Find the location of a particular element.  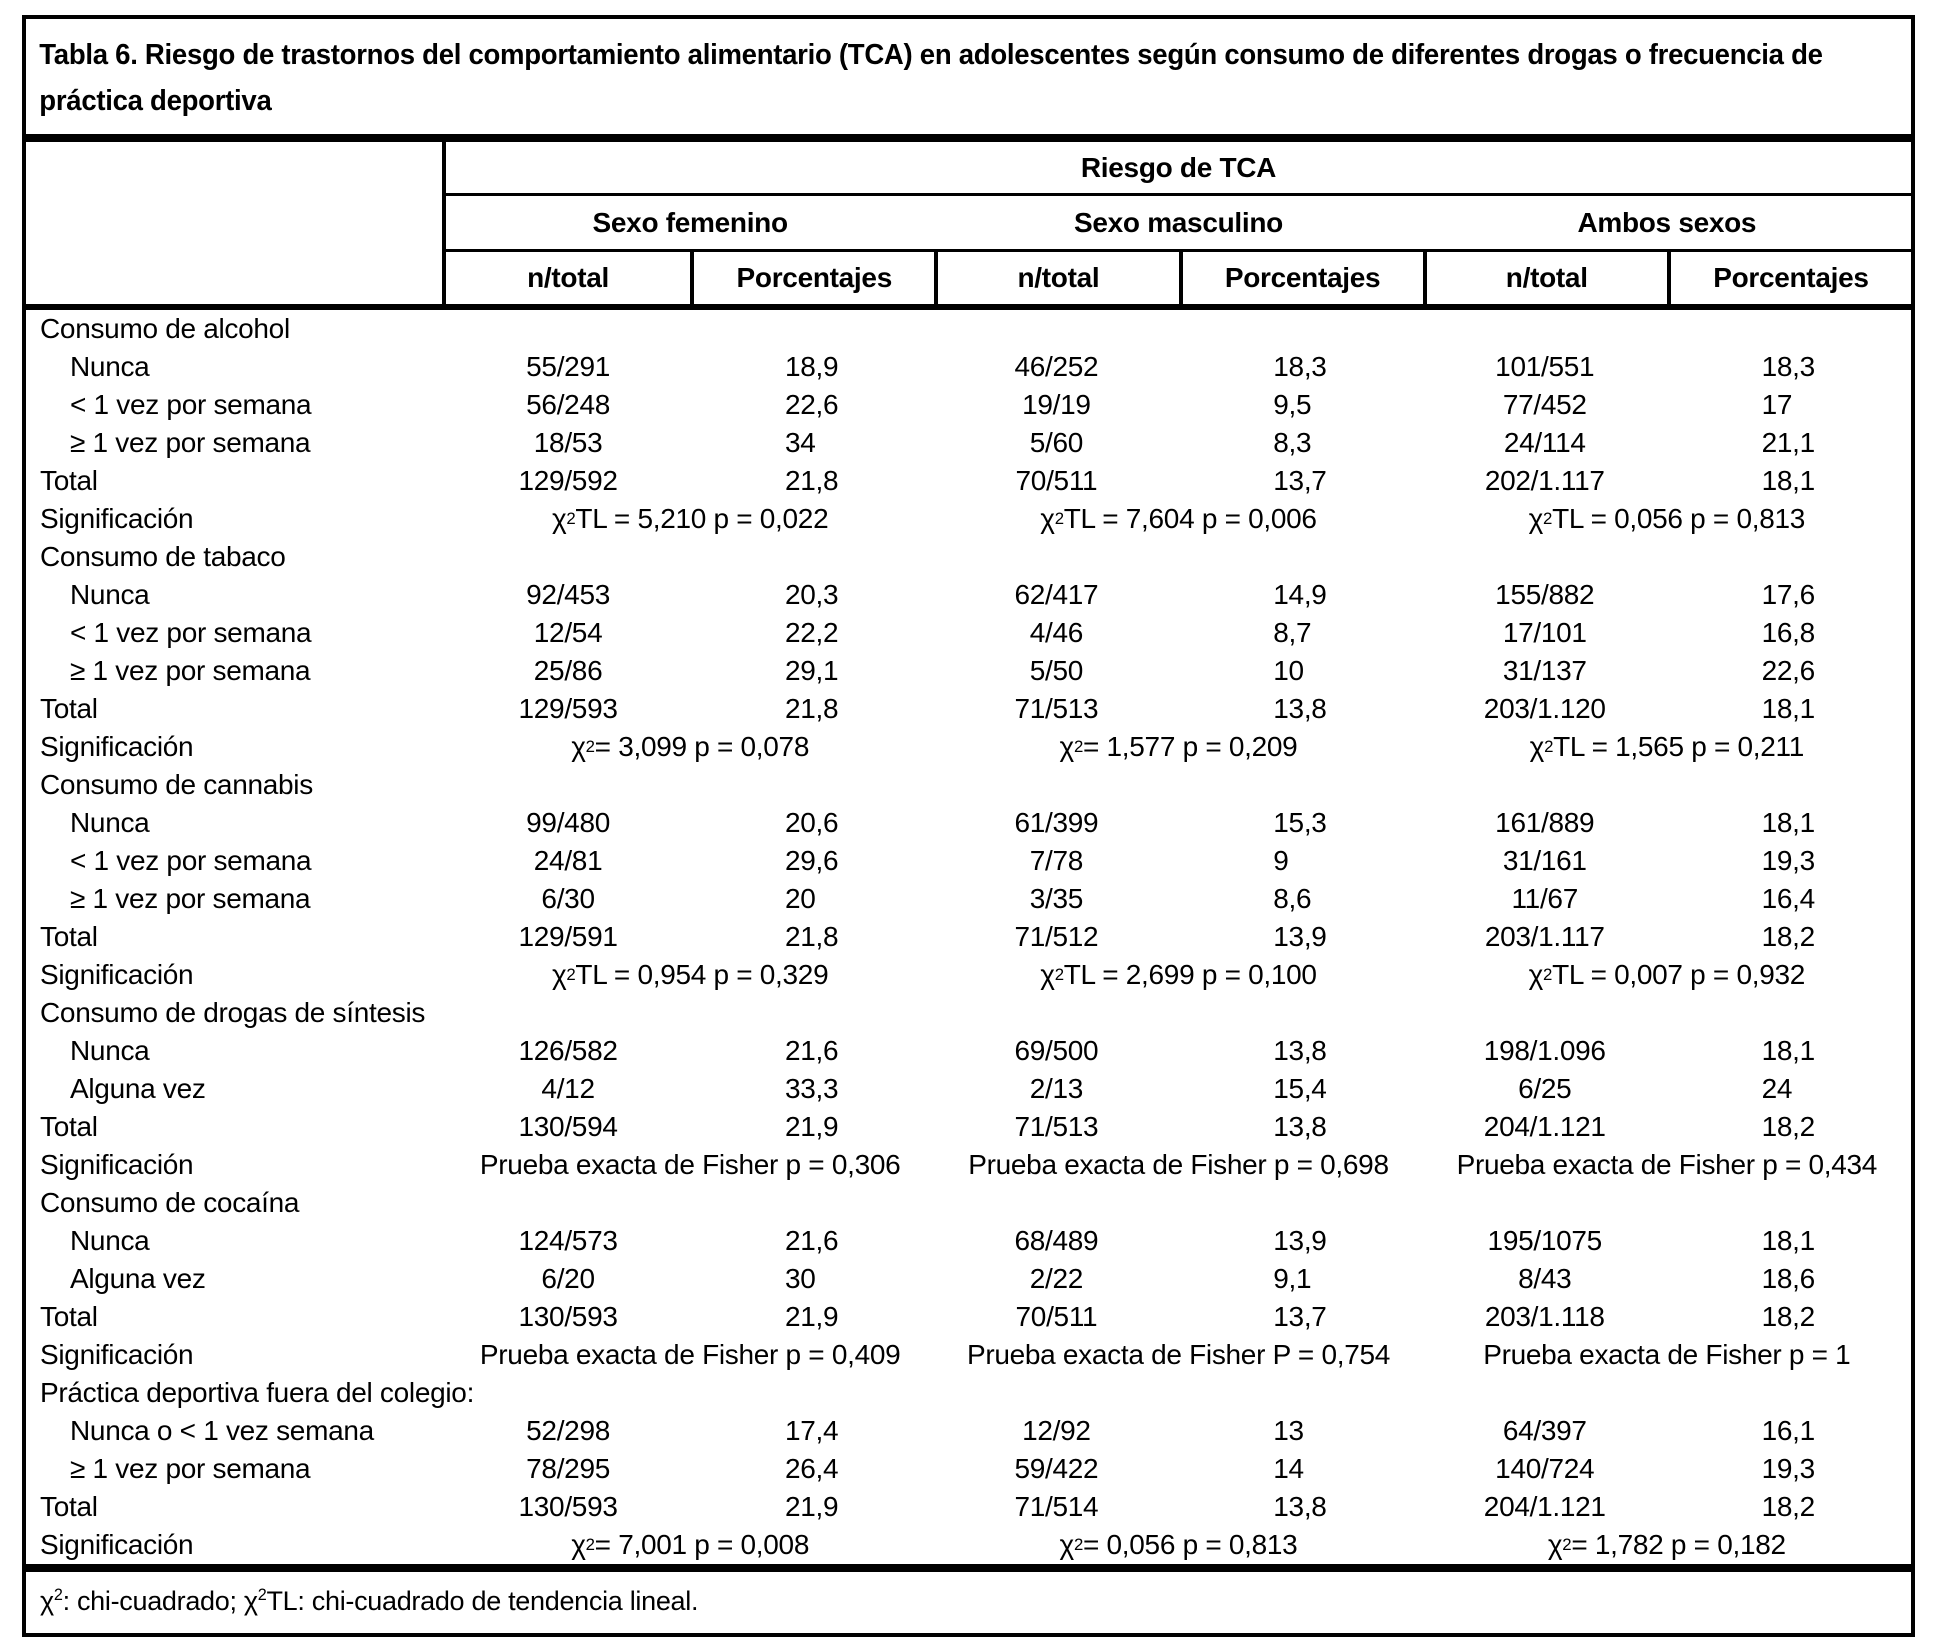

percentage-value: 14 is located at coordinates (1288, 1468).